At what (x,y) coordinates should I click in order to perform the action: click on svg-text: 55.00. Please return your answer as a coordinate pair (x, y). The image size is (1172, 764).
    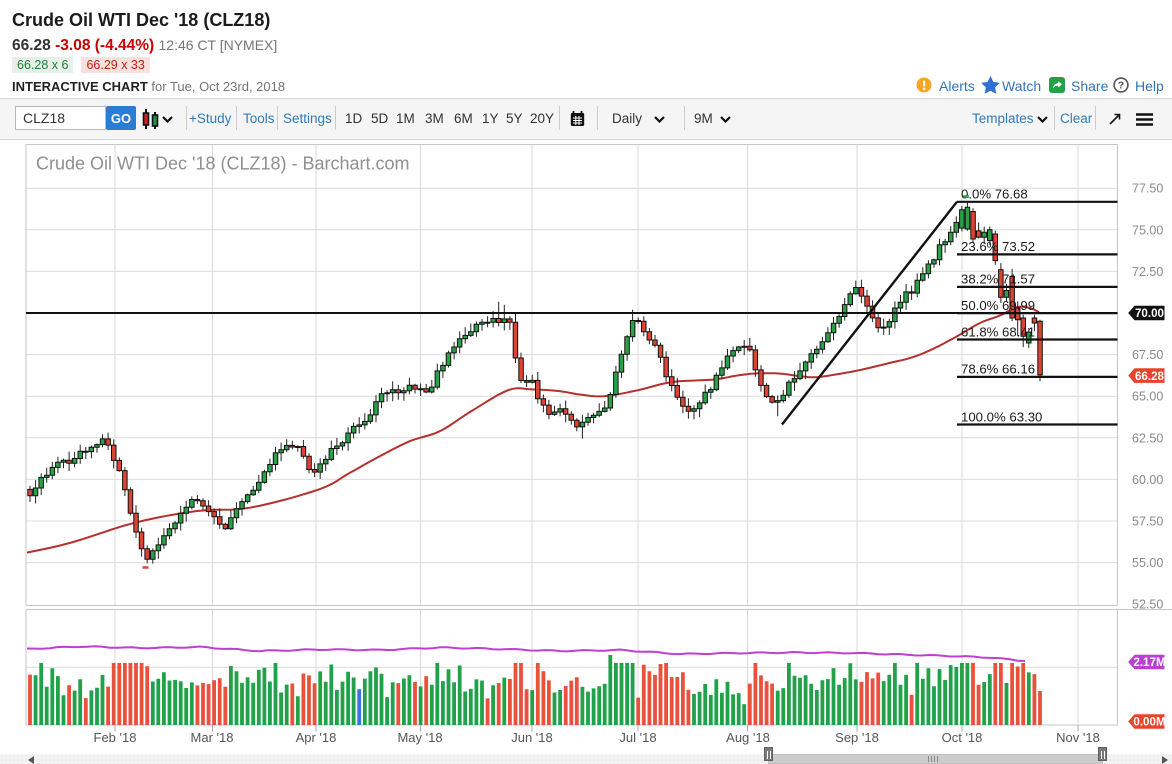
    Looking at the image, I should click on (1147, 563).